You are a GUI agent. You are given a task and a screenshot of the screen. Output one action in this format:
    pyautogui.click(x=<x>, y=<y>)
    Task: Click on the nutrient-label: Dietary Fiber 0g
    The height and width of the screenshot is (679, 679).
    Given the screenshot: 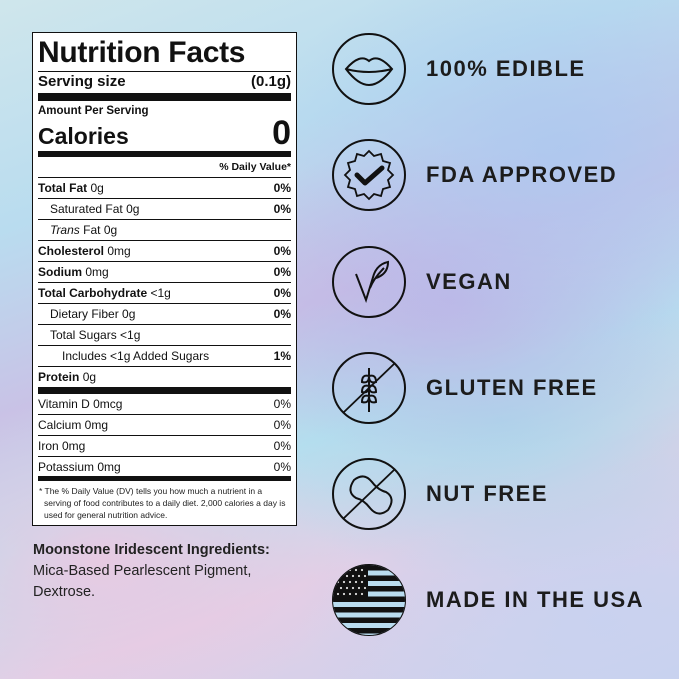 What is the action you would take?
    pyautogui.click(x=93, y=314)
    